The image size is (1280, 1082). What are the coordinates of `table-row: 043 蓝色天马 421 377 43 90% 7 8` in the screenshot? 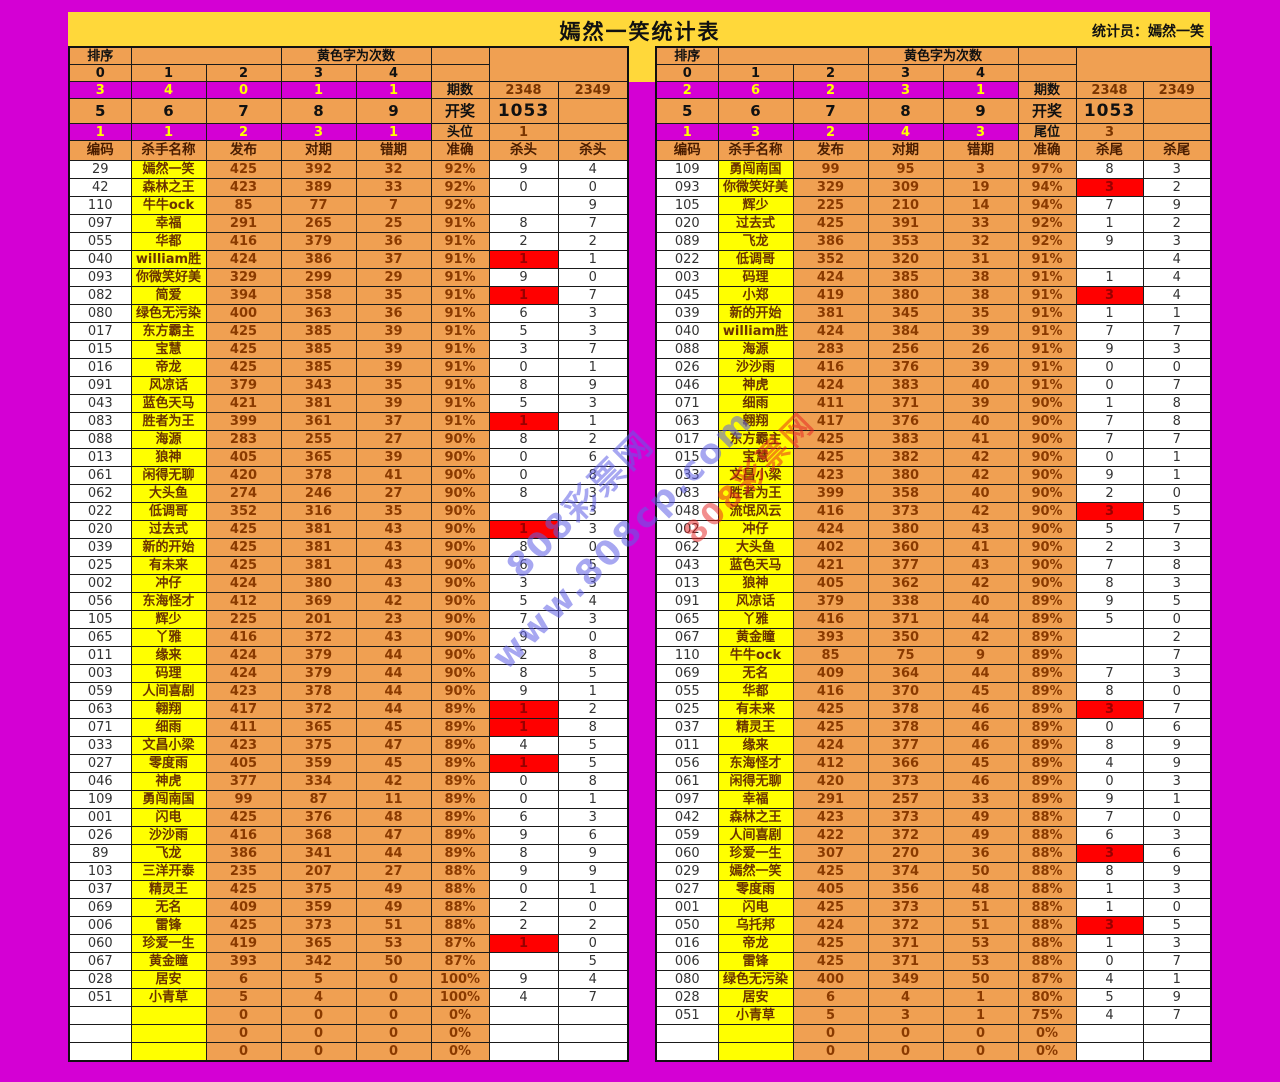 It's located at (933, 565).